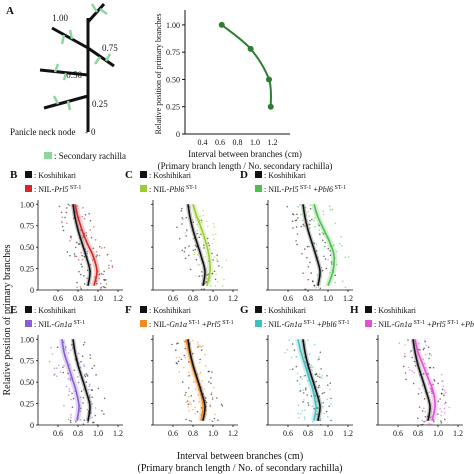 The height and width of the screenshot is (474, 474). What do you see at coordinates (170, 310) in the screenshot?
I see `legend-label: : Koshihikari` at bounding box center [170, 310].